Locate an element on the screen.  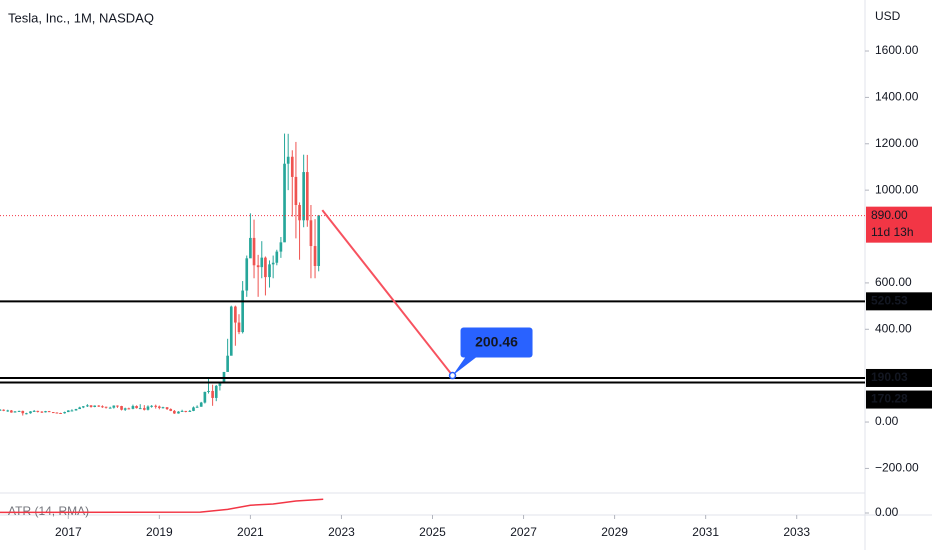
y-tick-label: 1600.00 is located at coordinates (897, 50).